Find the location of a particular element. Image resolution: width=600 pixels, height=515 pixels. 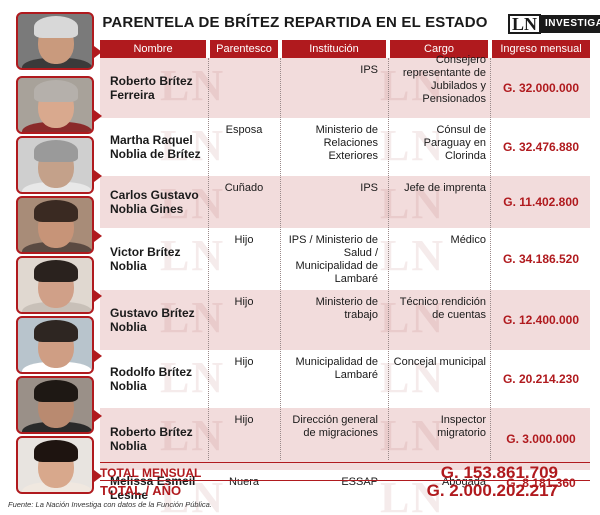

monthly-income: G. 32.476.880 is located at coordinates (541, 147).